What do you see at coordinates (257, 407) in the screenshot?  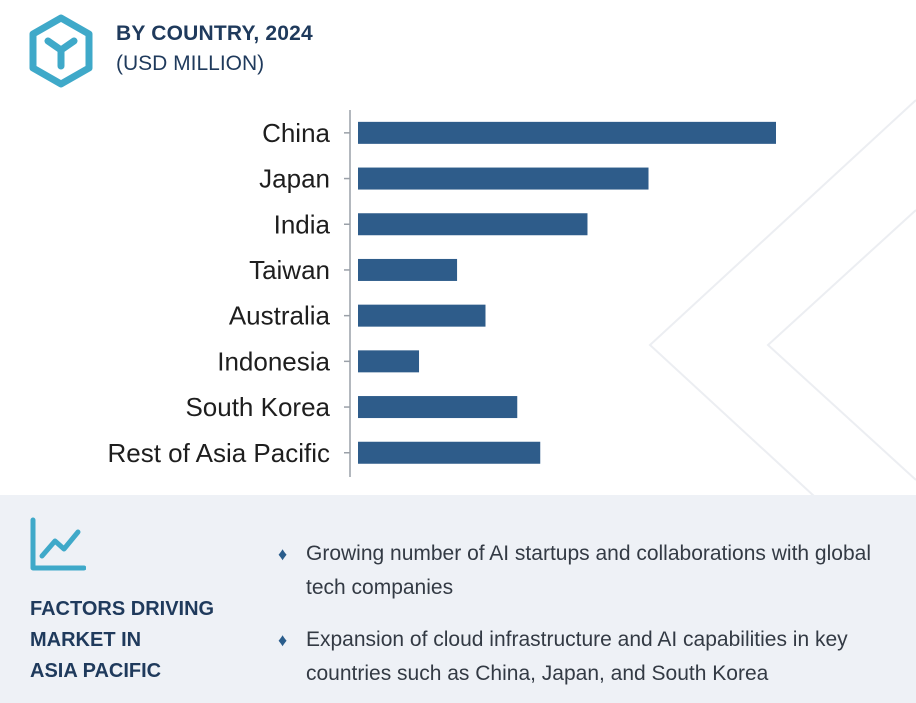 I see `category-label: South Korea` at bounding box center [257, 407].